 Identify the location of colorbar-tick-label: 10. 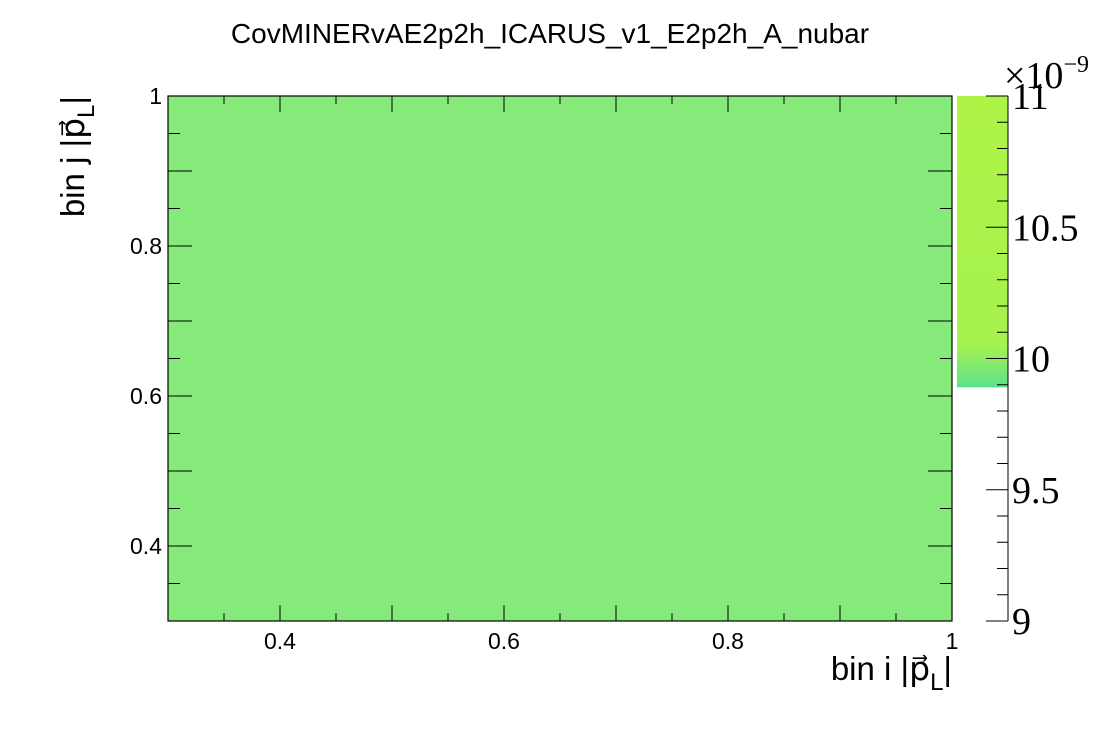
(1031, 360).